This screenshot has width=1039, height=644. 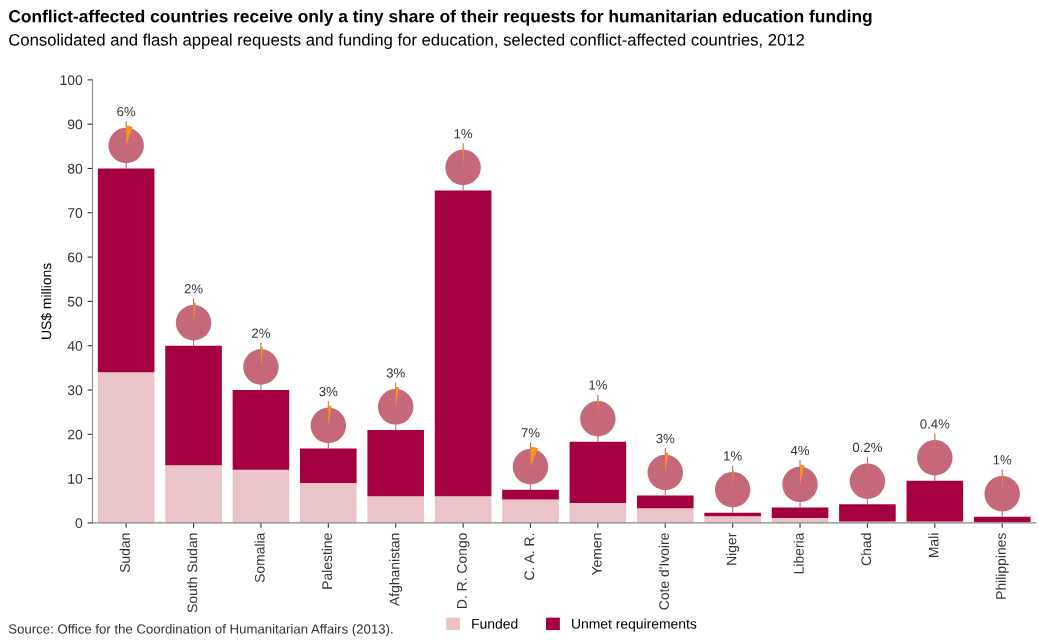 What do you see at coordinates (46, 301) in the screenshot?
I see `y-axis-title: US$ millions` at bounding box center [46, 301].